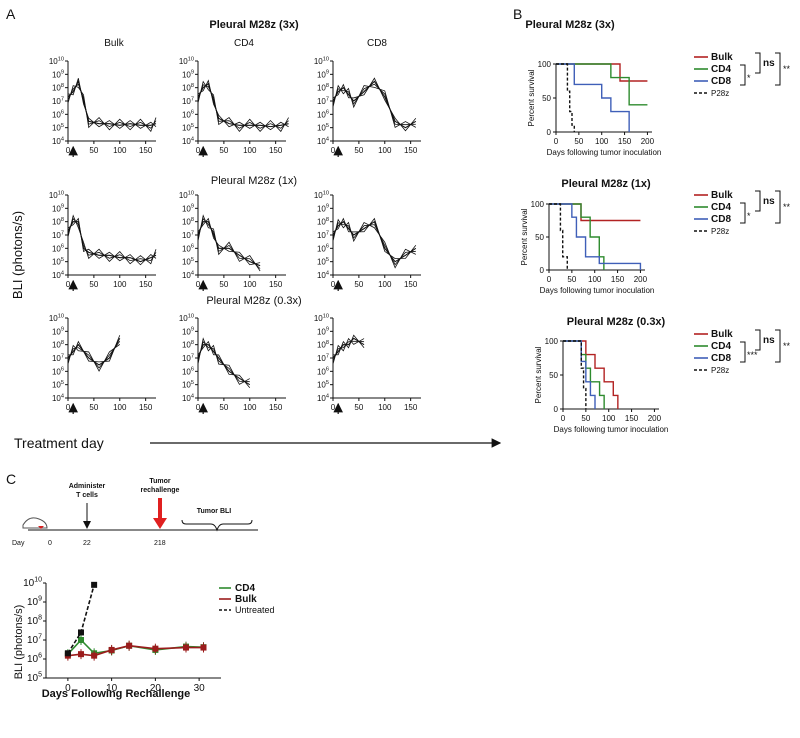  I want to click on timeline-day218: 218, so click(160, 543).